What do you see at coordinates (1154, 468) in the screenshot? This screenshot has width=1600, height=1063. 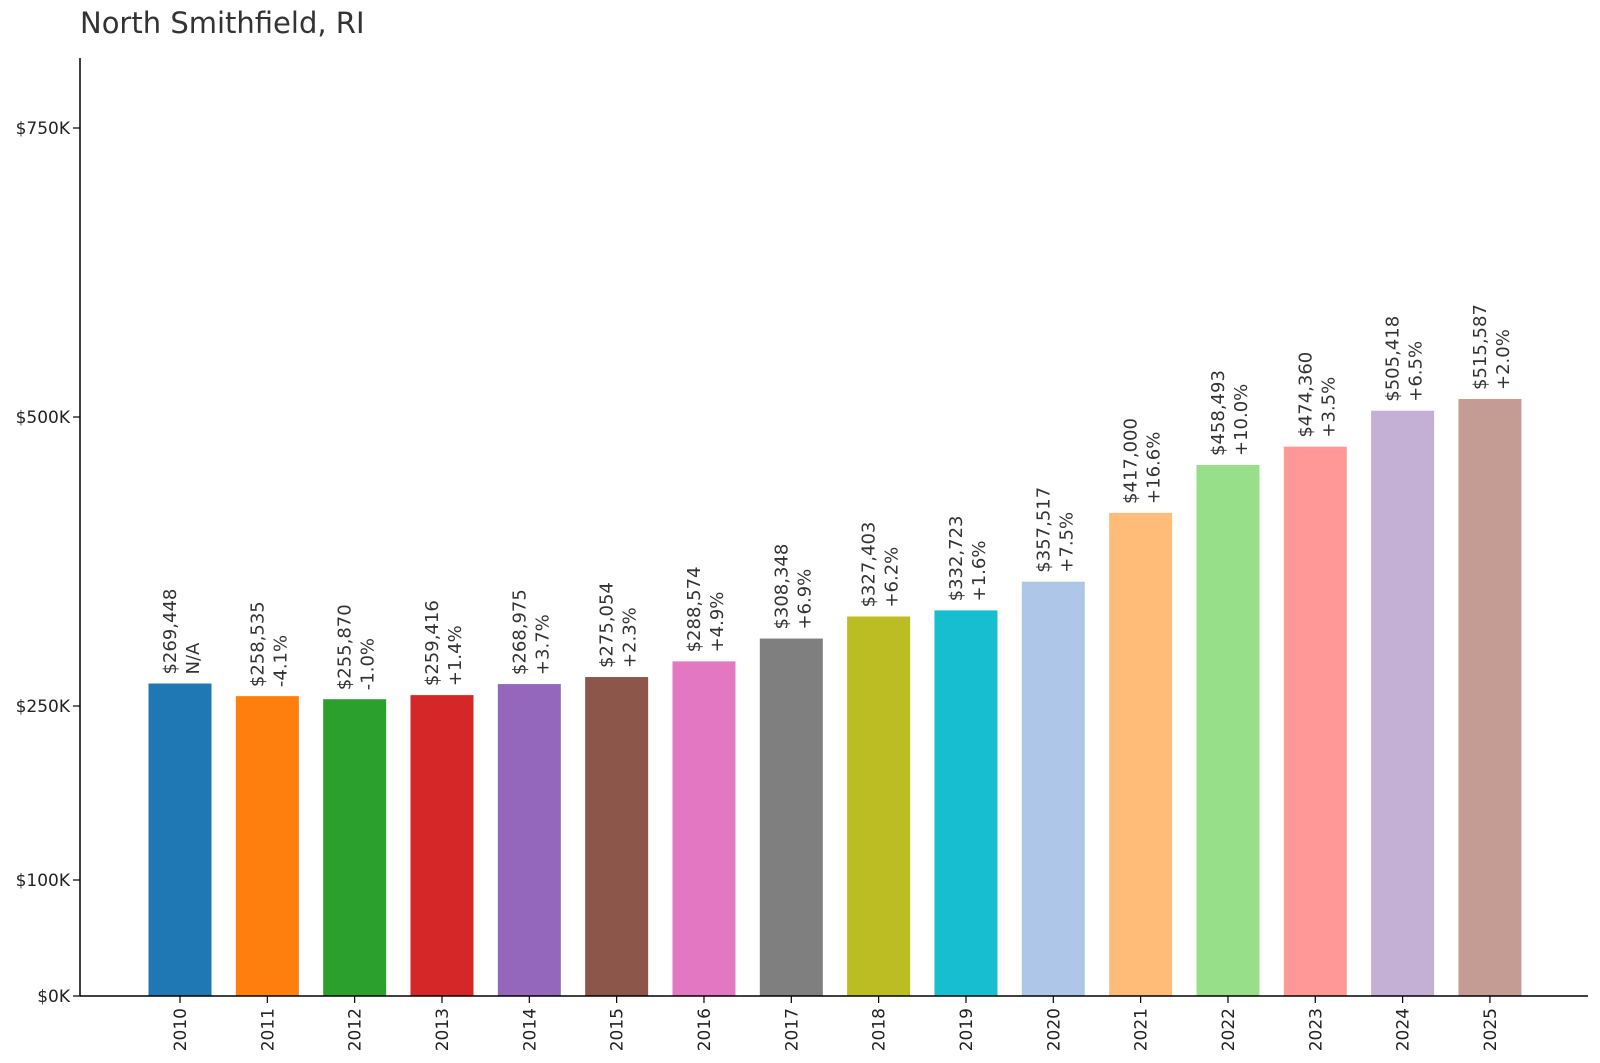 I see `bar-change-label: +16.6%` at bounding box center [1154, 468].